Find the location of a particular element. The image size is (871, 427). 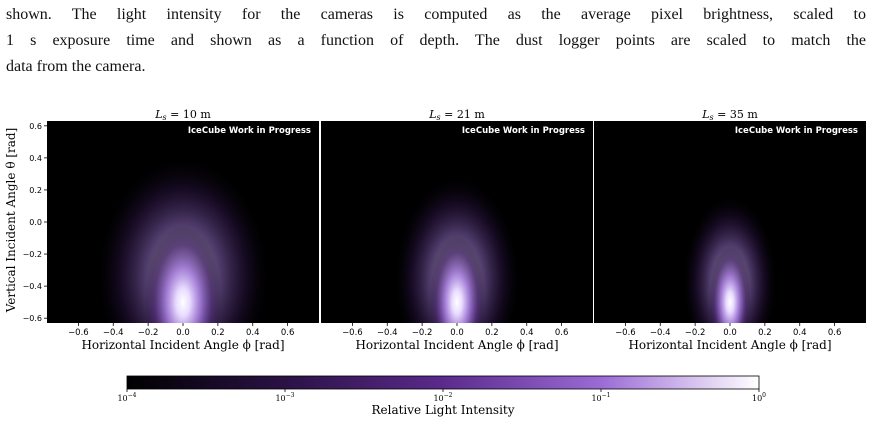

colorbar-tick-label: 10⁻³ is located at coordinates (284, 397).